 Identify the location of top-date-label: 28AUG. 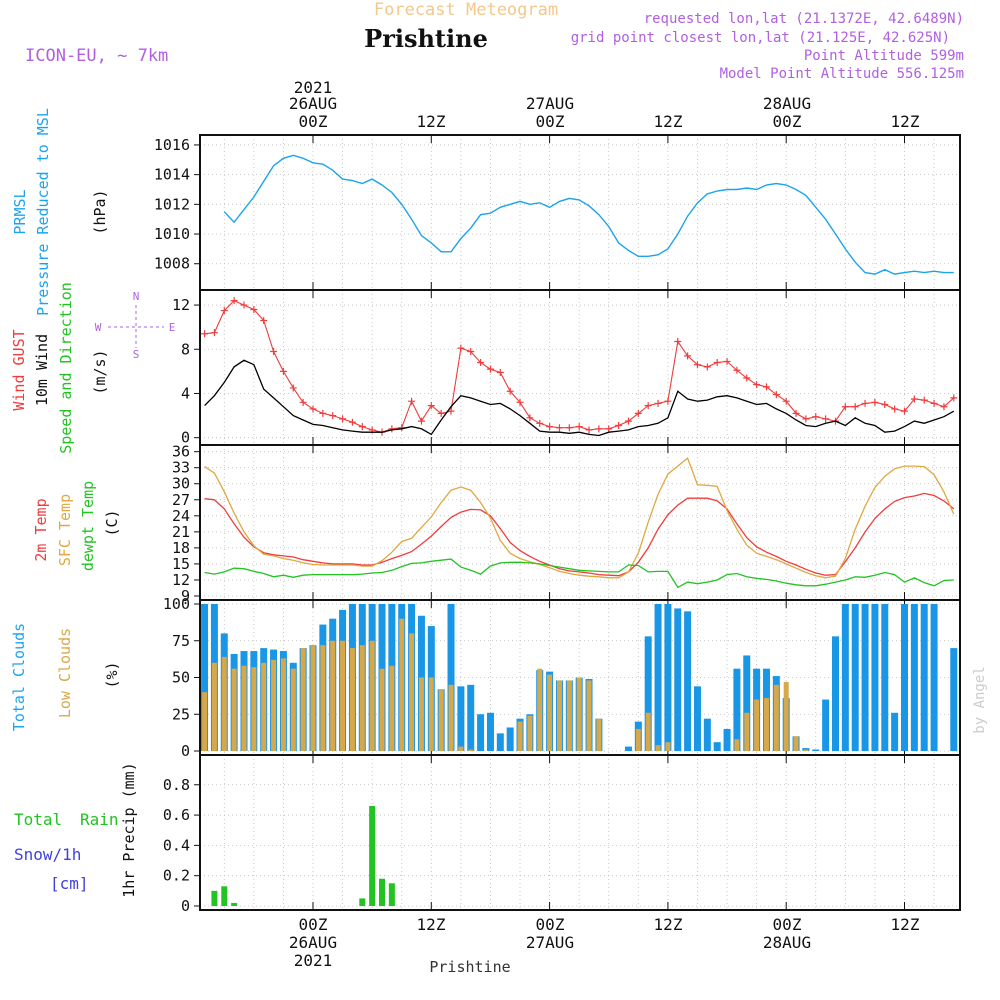
(787, 103).